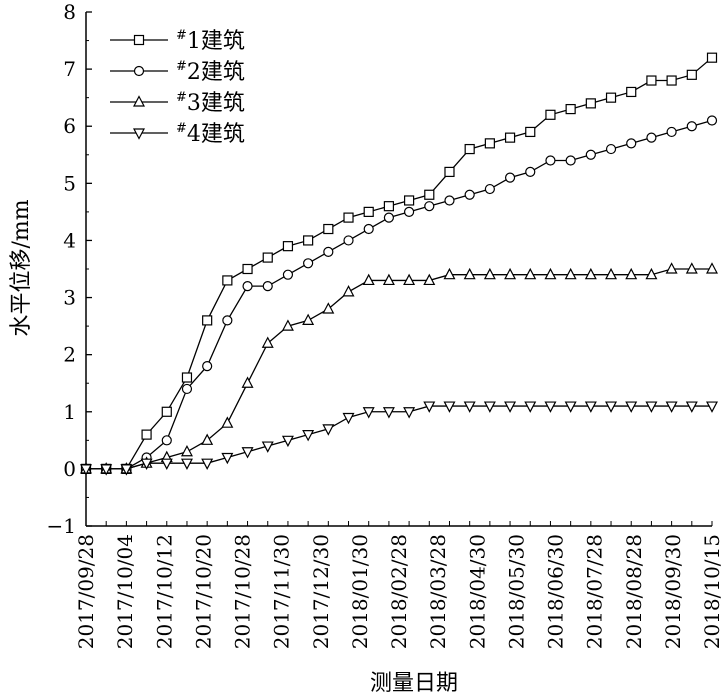 This screenshot has width=721, height=697. I want to click on y-tick-label: −1, so click(61, 526).